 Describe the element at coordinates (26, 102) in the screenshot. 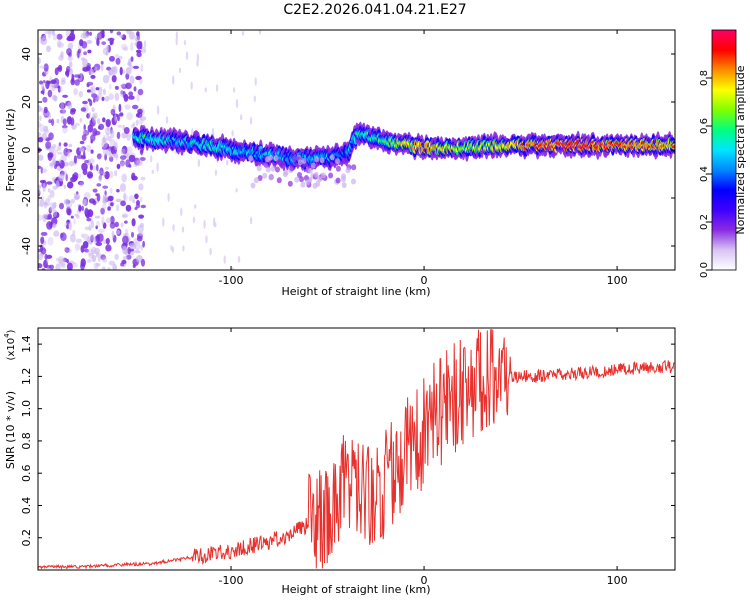

I see `y-tick-label: 20` at that location.